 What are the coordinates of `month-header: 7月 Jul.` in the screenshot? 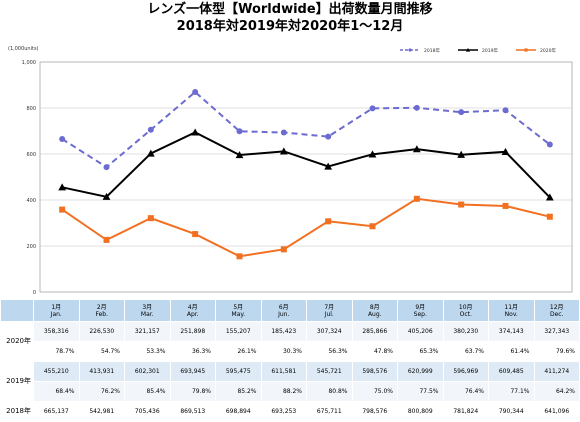 It's located at (329, 310).